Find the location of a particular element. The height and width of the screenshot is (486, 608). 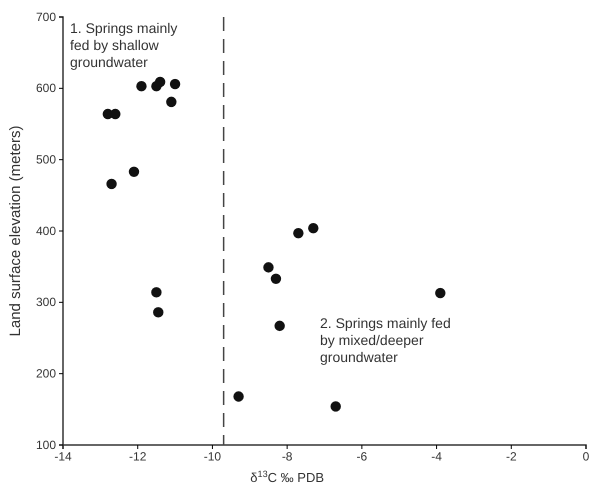

x-tick-label: 0 is located at coordinates (586, 457).